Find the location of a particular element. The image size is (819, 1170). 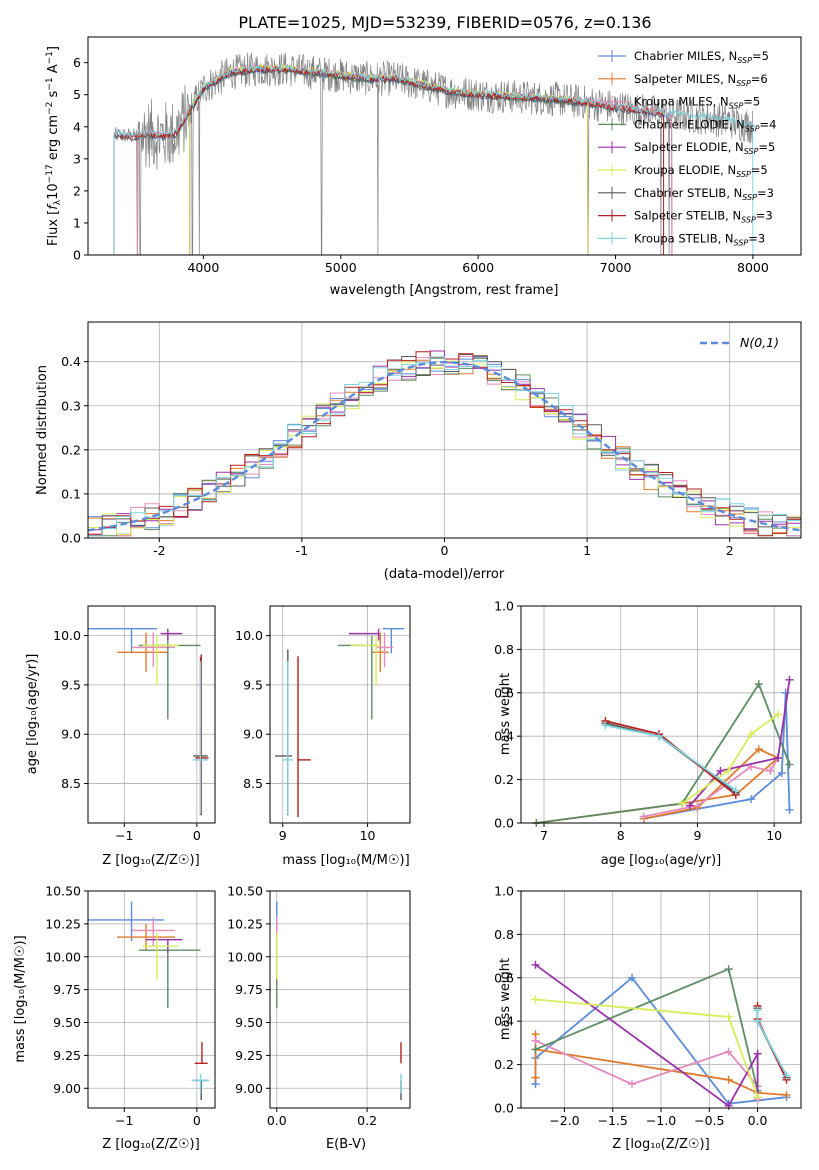

x-tick-label: 0.0 is located at coordinates (758, 1120).